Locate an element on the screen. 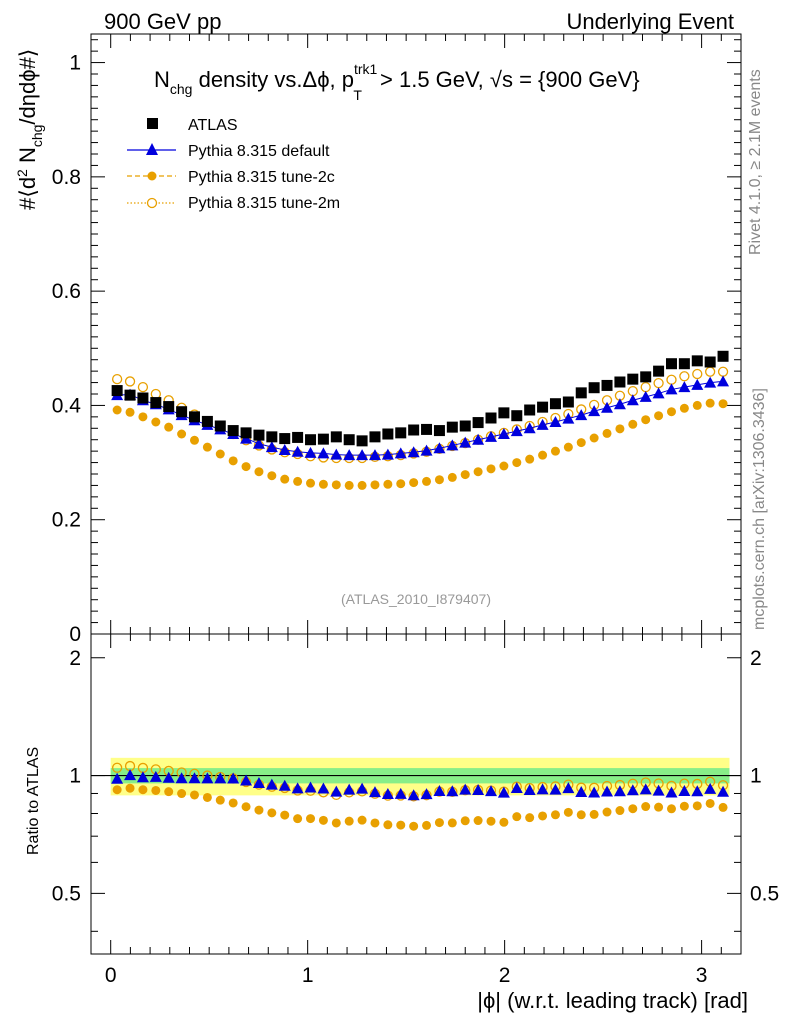 The height and width of the screenshot is (1024, 786). rivet-label: Rivet 4.1.0, ≥ 2.1M events is located at coordinates (755, 162).